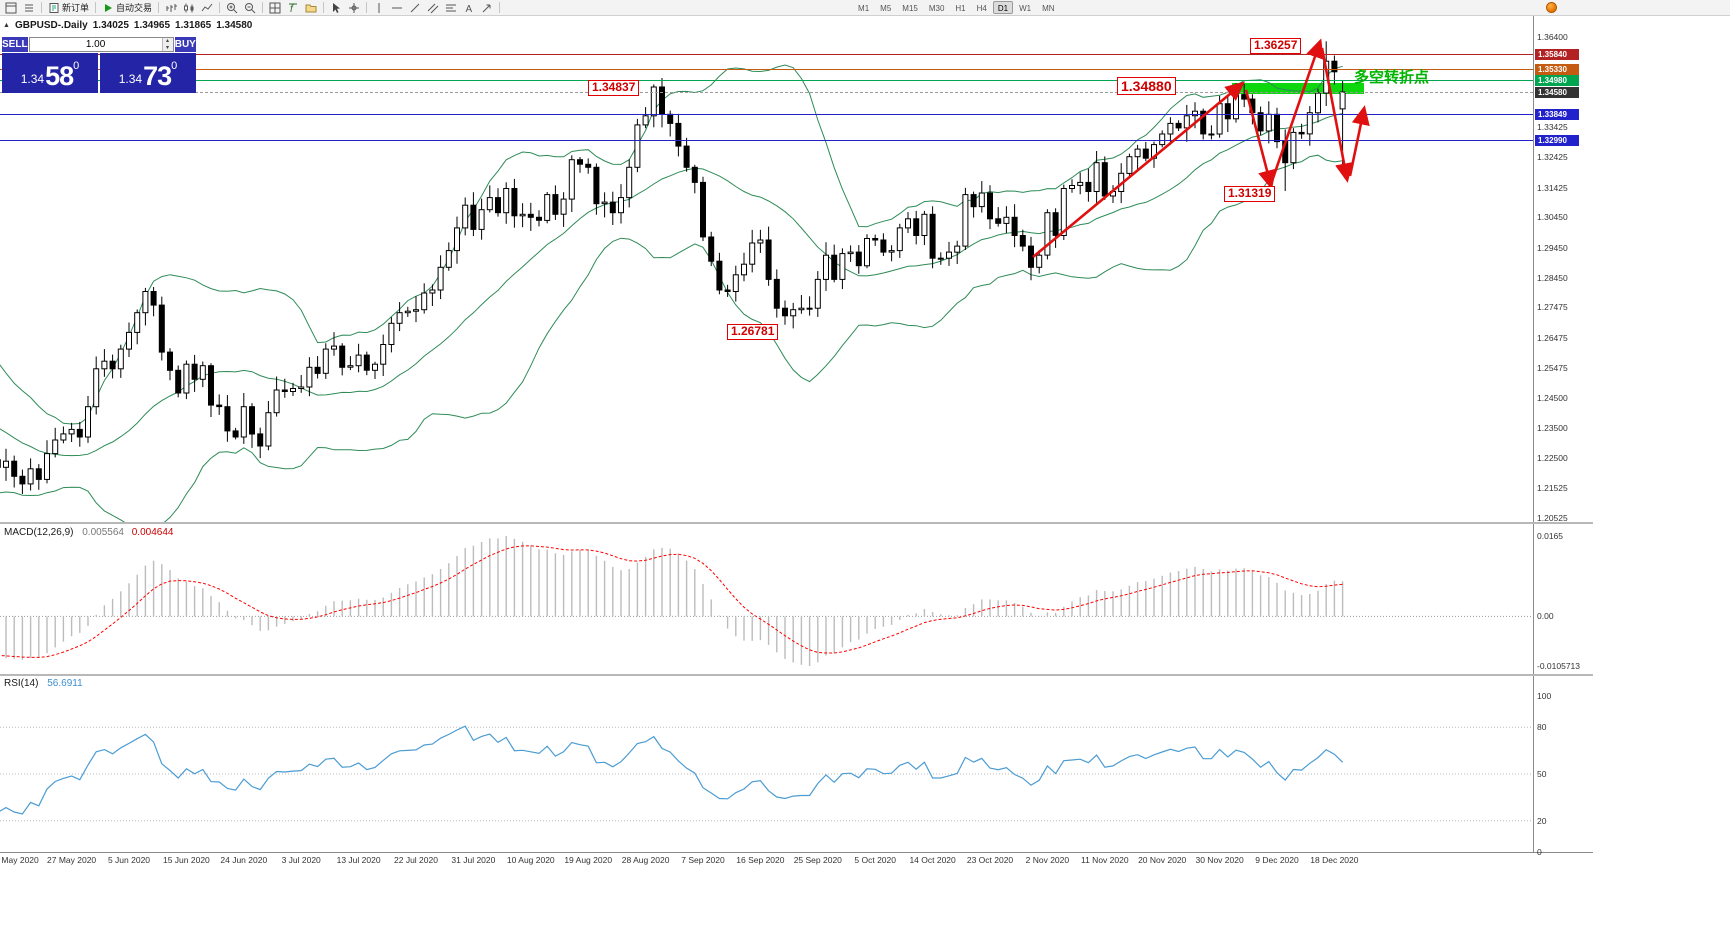 This screenshot has height=943, width=1730. Describe the element at coordinates (6, 25) in the screenshot. I see `symbol-icon: ▲` at that location.